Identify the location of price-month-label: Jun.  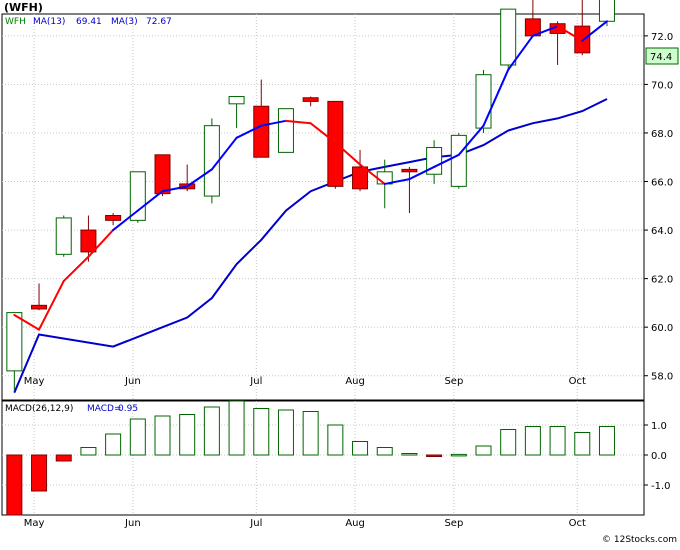
(132, 381).